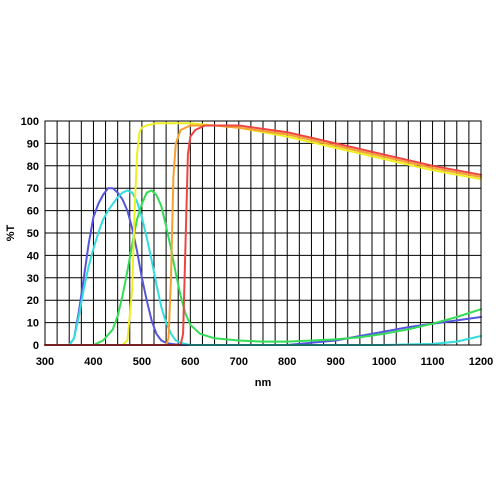 The image size is (500, 500). Describe the element at coordinates (335, 362) in the screenshot. I see `x-tick-label: 900` at that location.